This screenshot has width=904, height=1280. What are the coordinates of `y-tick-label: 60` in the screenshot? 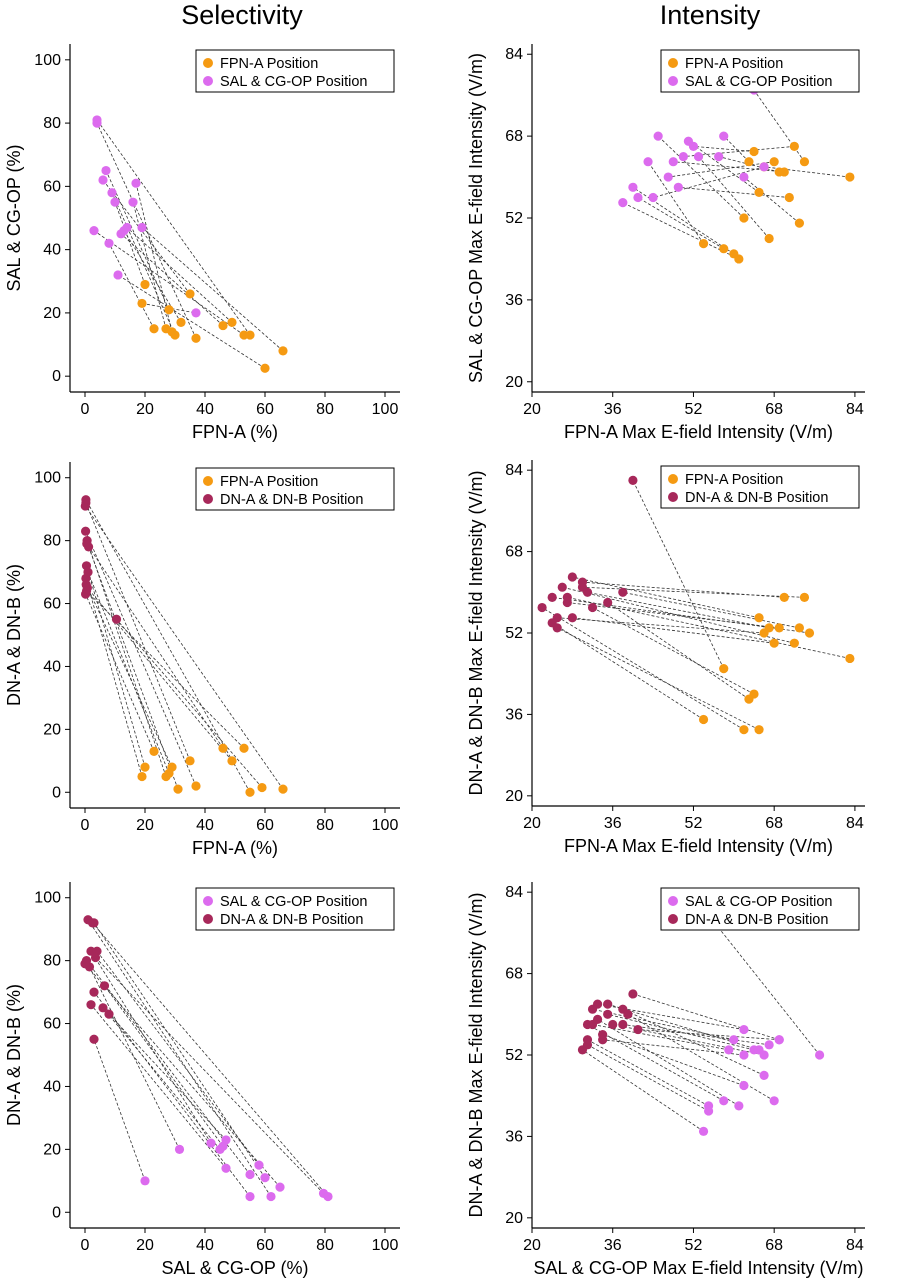 It's located at (52, 1024).